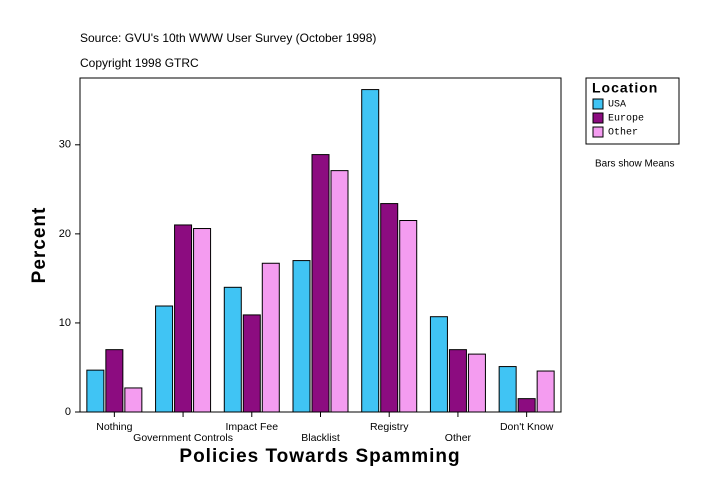 The width and height of the screenshot is (724, 502). What do you see at coordinates (634, 164) in the screenshot?
I see `note: Bars show Means` at bounding box center [634, 164].